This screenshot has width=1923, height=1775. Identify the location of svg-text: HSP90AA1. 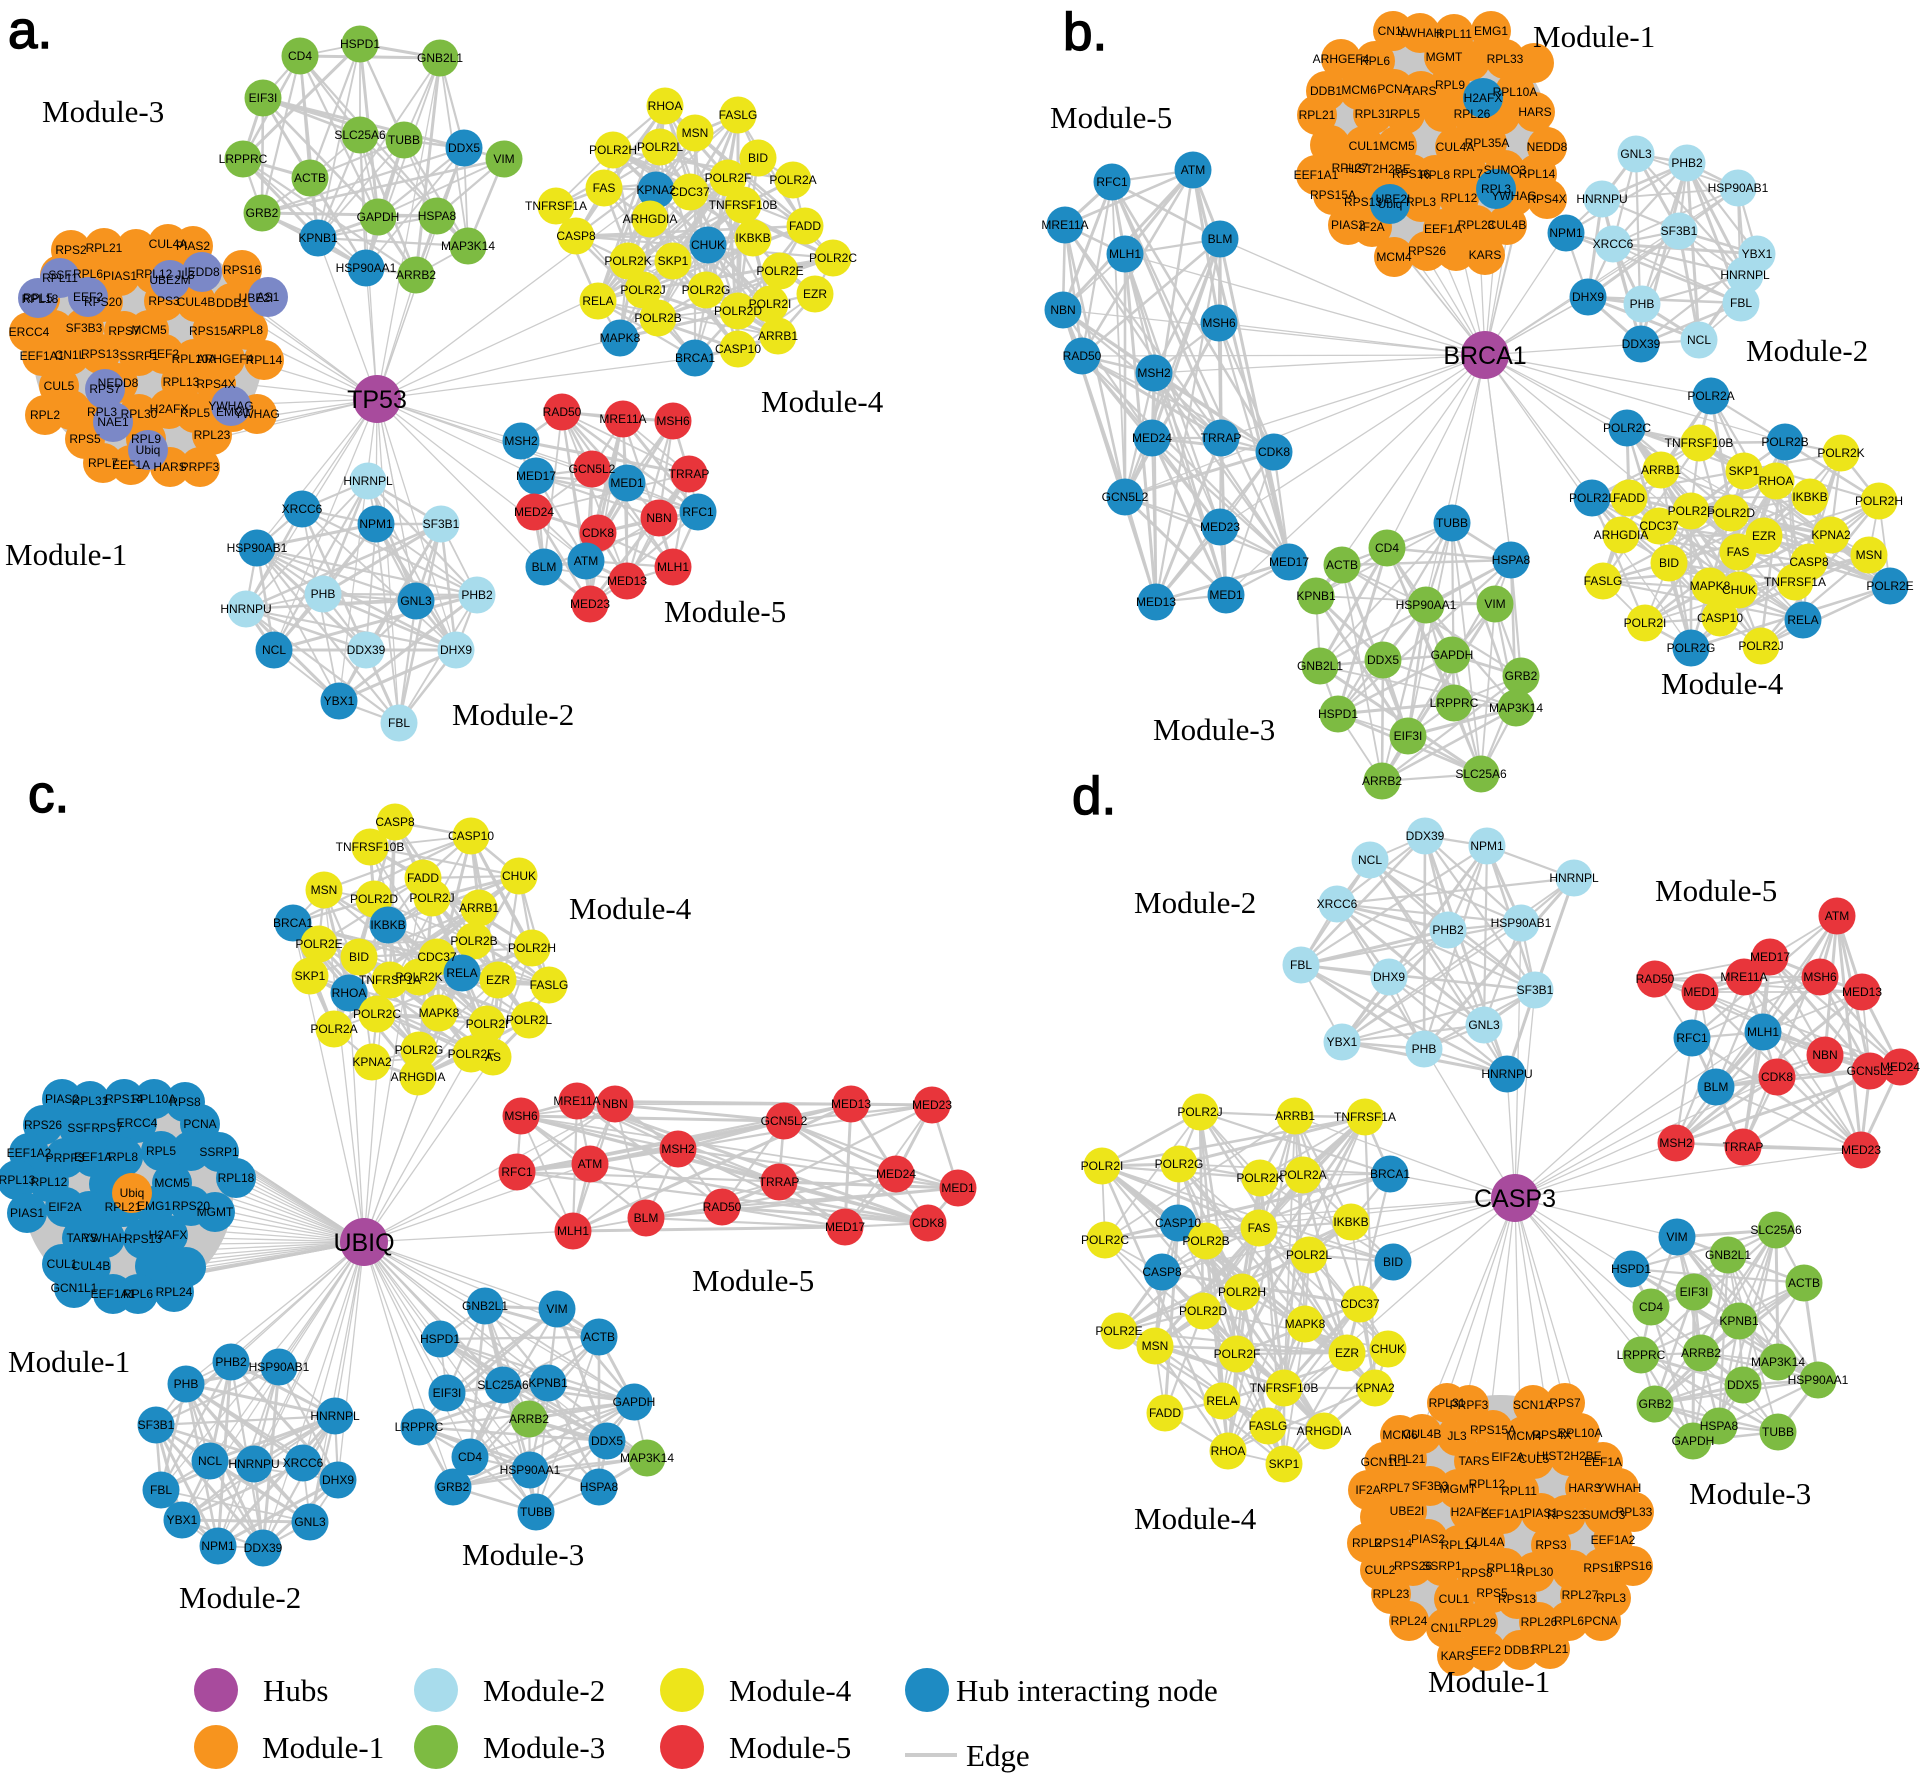
(366, 268).